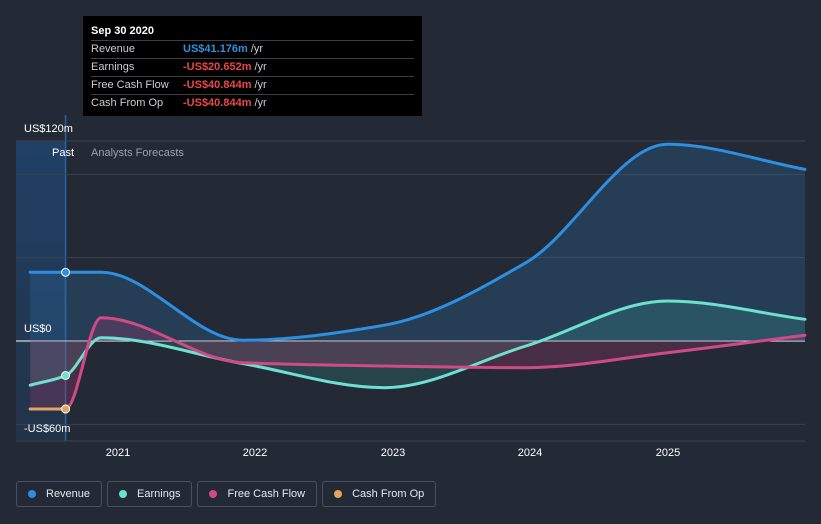  I want to click on legend-label: Revenue, so click(68, 494).